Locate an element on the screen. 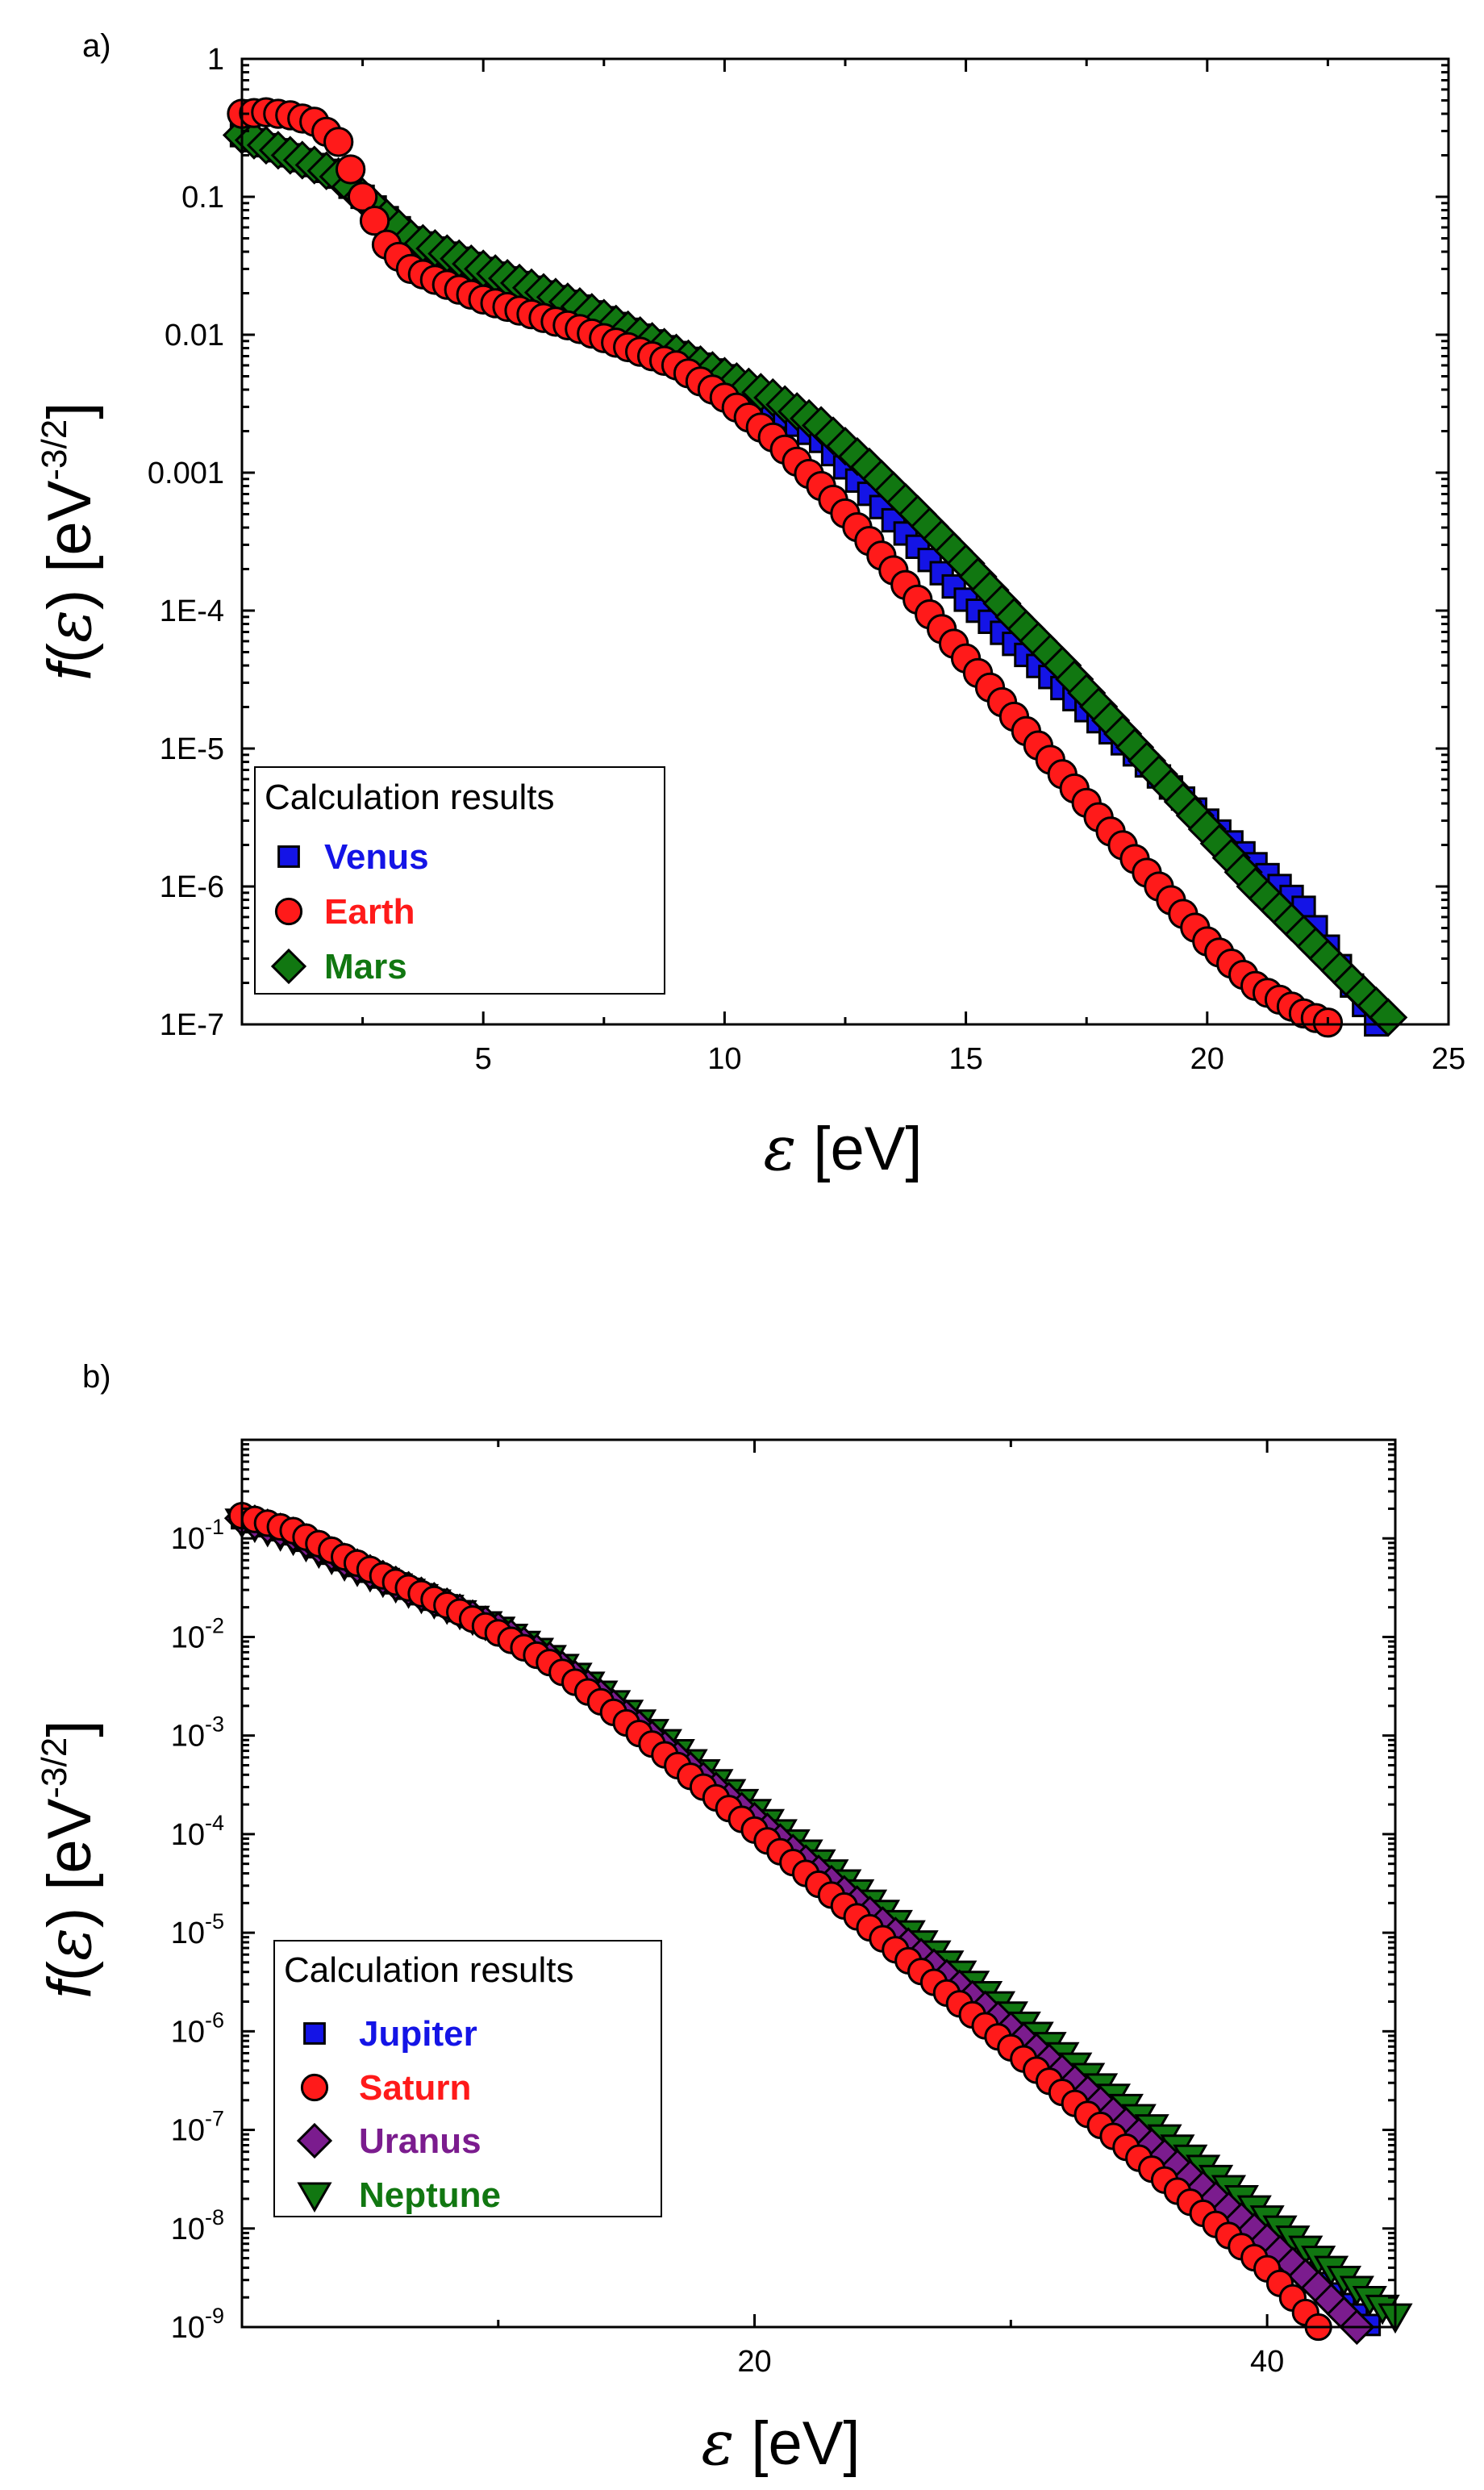 This screenshot has height=2490, width=1484. data-point-mars is located at coordinates (1388, 1017).